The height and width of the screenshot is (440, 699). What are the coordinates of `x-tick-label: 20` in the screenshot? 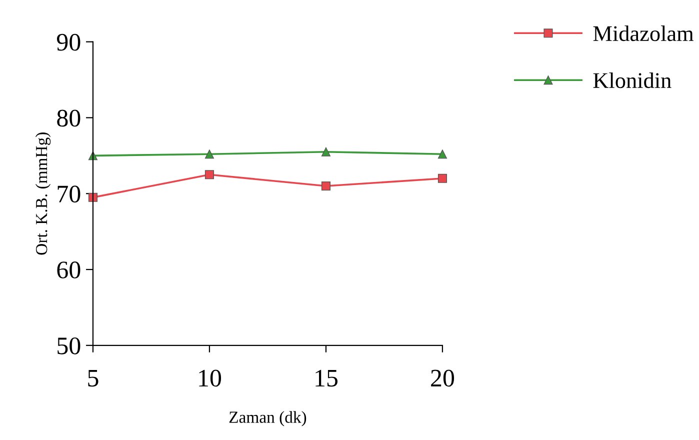 It's located at (442, 378).